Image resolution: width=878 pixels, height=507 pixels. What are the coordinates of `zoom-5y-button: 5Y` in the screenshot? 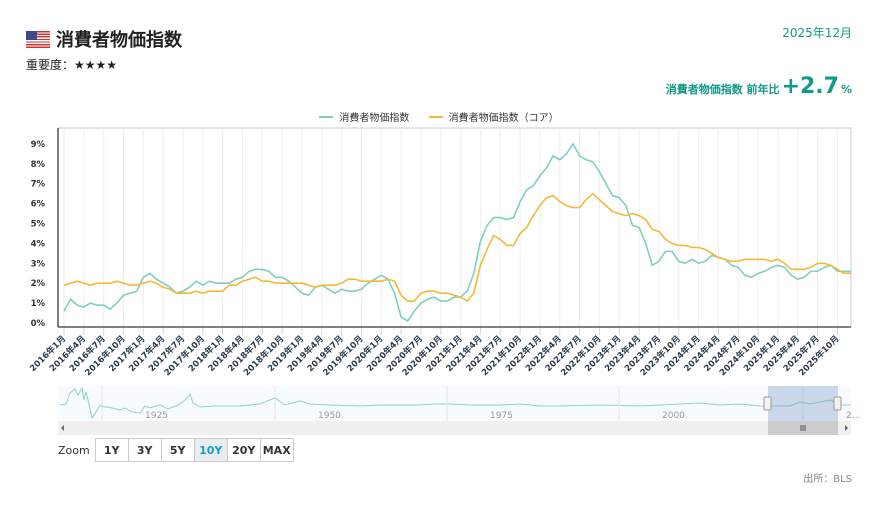 It's located at (177, 450).